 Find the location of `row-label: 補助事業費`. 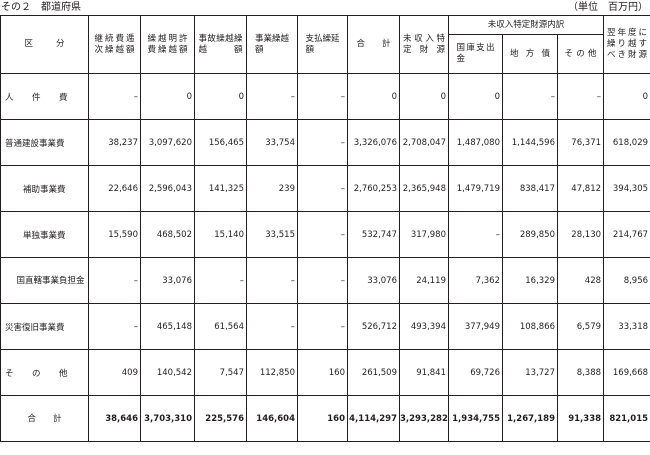

row-label: 補助事業費 is located at coordinates (44, 188).